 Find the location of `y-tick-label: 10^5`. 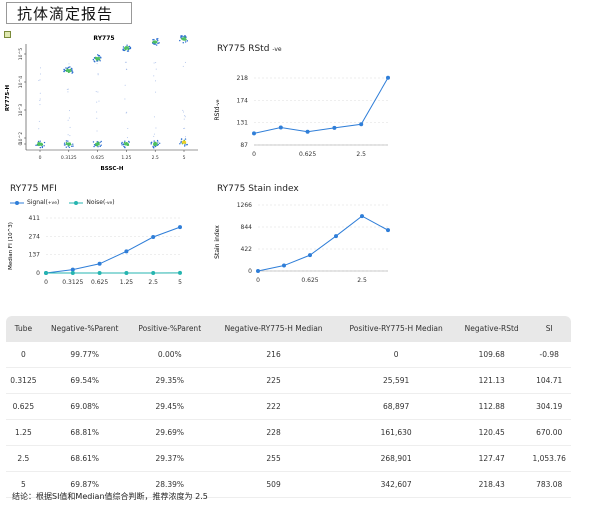

y-tick-label: 10^5 is located at coordinates (21, 54).